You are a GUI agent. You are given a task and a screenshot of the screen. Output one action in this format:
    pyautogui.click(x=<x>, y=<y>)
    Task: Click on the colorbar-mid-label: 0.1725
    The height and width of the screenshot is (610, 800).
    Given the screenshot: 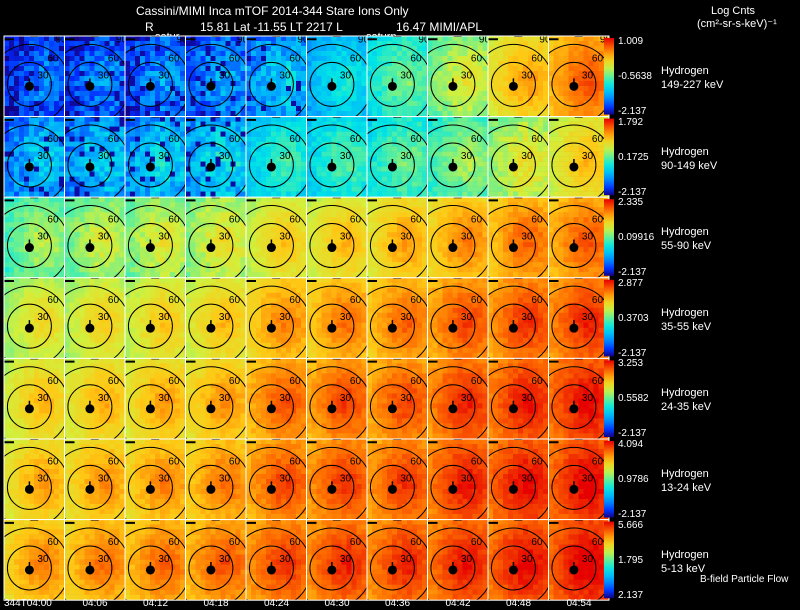 What is the action you would take?
    pyautogui.click(x=633, y=158)
    